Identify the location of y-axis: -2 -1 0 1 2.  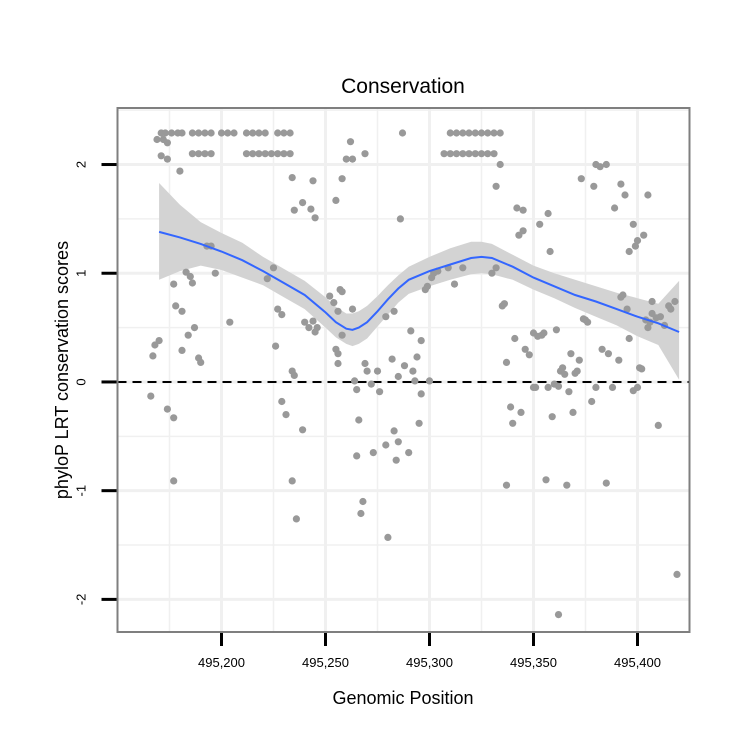
(95, 383).